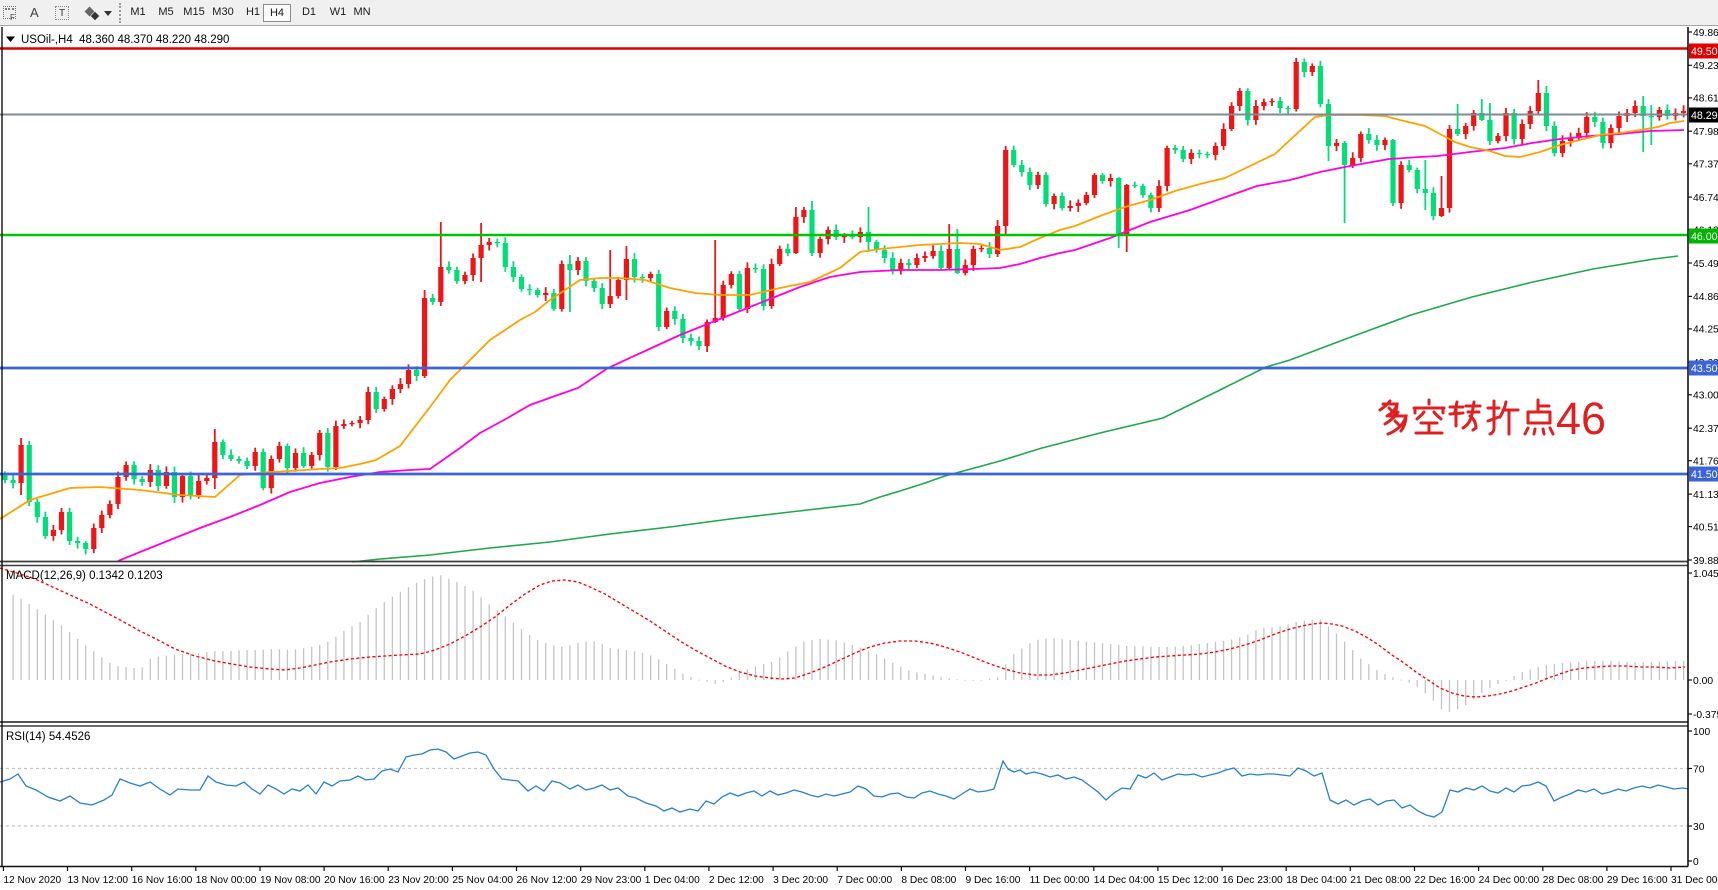 The height and width of the screenshot is (890, 1718). What do you see at coordinates (354, 880) in the screenshot?
I see `svg-text: 20 Nov 16:00` at bounding box center [354, 880].